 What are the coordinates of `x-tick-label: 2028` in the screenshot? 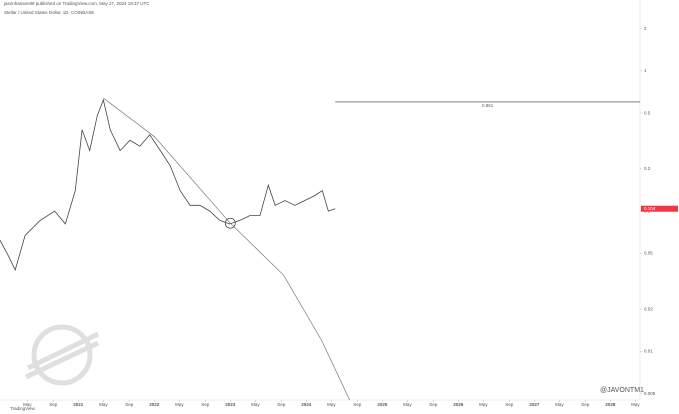 It's located at (610, 404).